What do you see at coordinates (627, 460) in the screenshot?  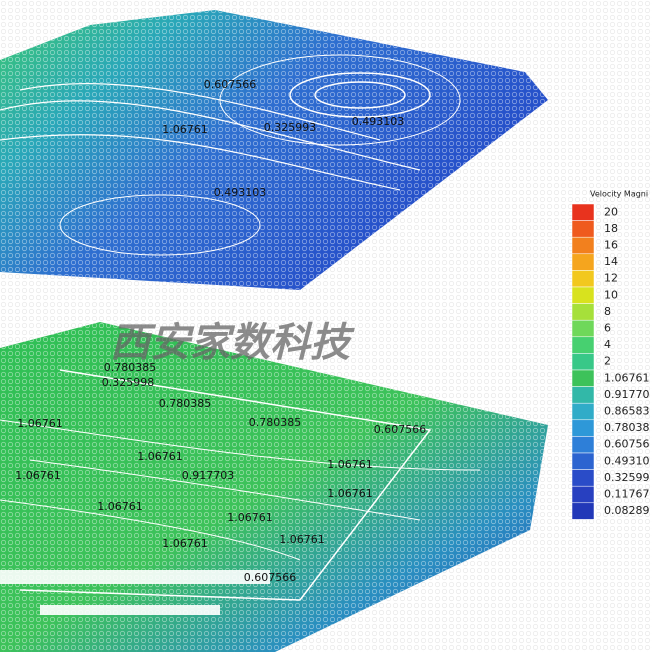 I see `legend-label: 0.49310` at bounding box center [627, 460].